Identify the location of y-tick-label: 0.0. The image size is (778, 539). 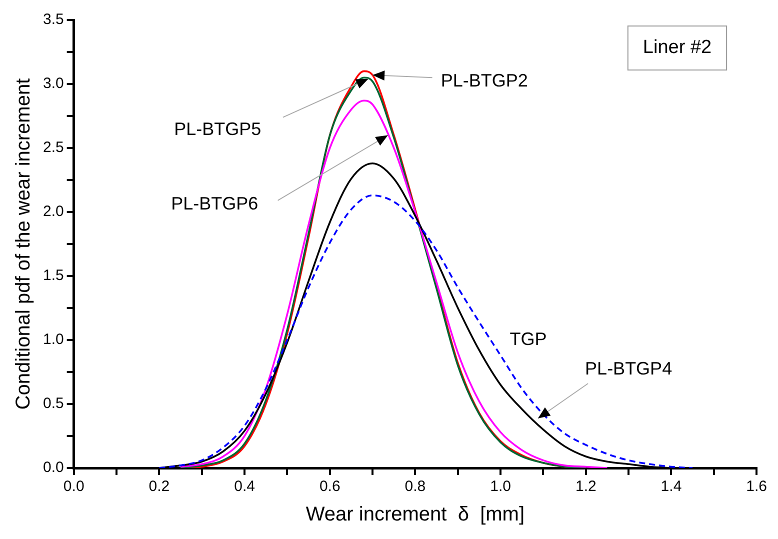
(53, 467).